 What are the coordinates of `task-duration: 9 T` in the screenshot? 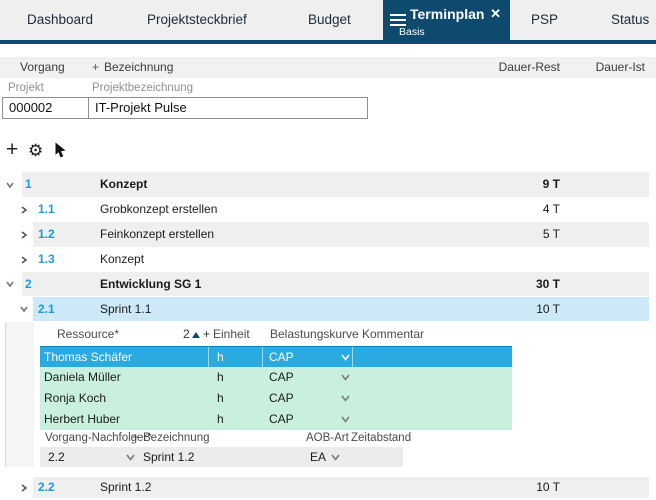 It's located at (551, 184).